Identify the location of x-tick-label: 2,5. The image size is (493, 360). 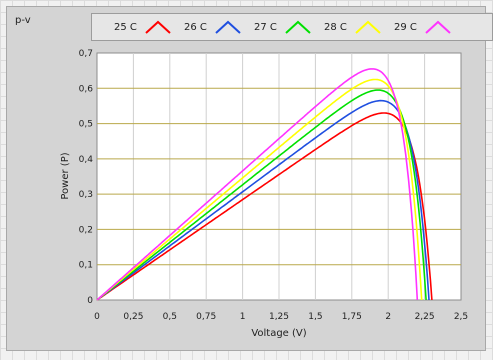
(461, 317).